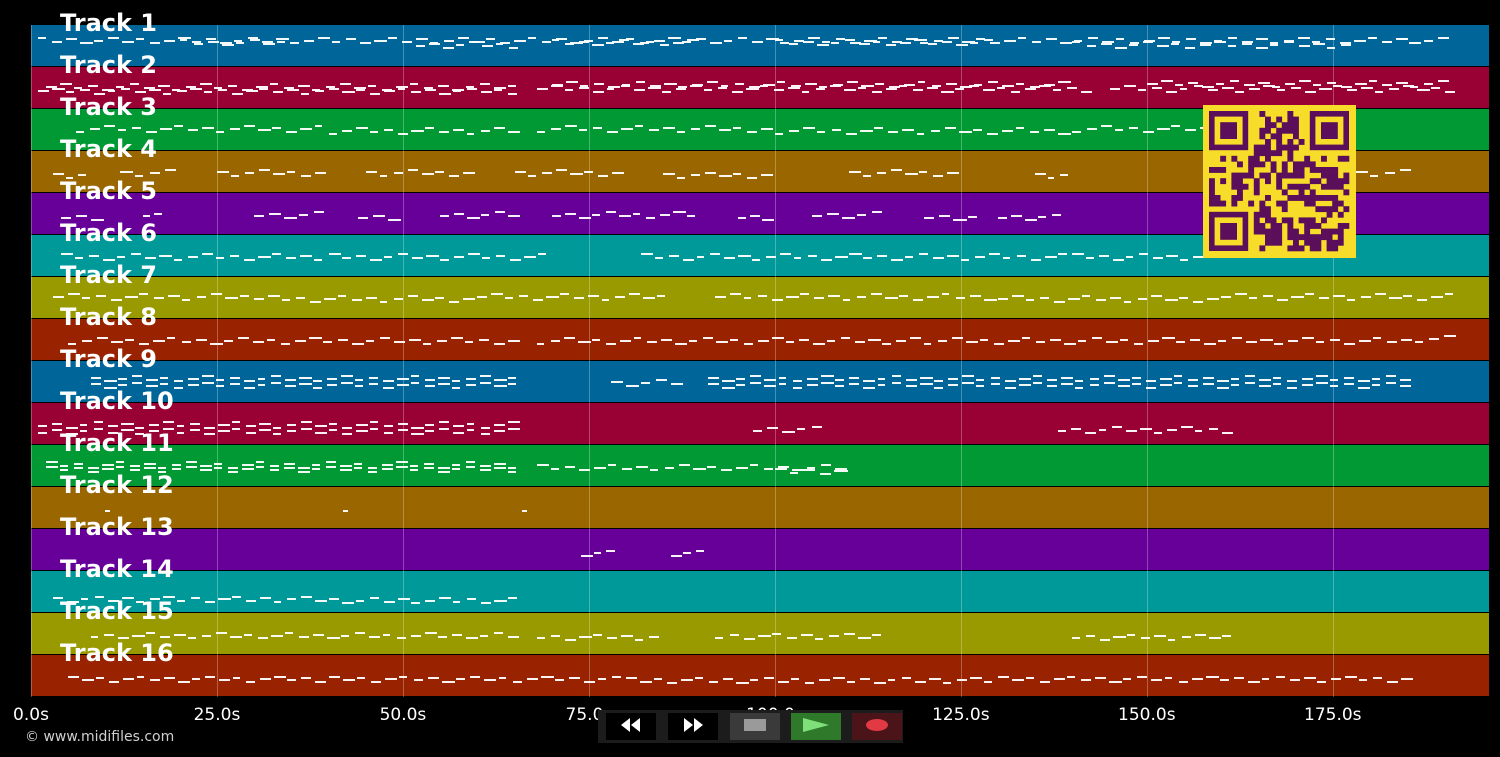 The height and width of the screenshot is (757, 1500). I want to click on track-row: Track 15, so click(760, 626).